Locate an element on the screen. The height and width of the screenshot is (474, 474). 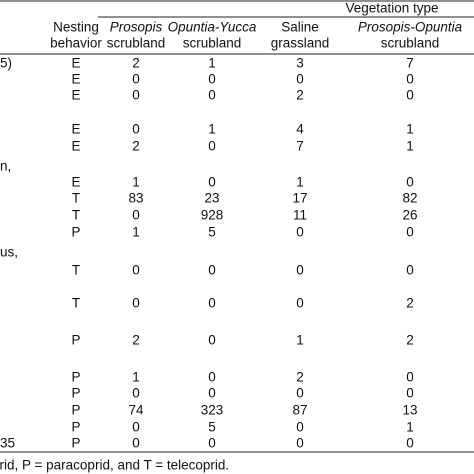
column-header: Prosopis-Opuntia is located at coordinates (410, 27).